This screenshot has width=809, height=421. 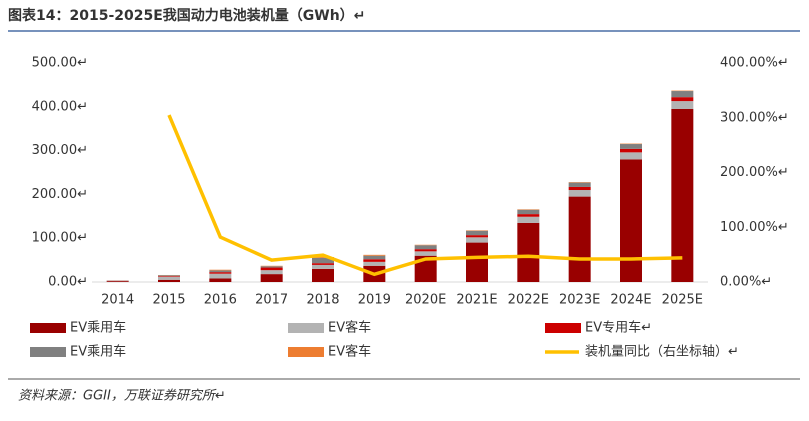 I want to click on x-tick-label: 2019, so click(x=374, y=300).